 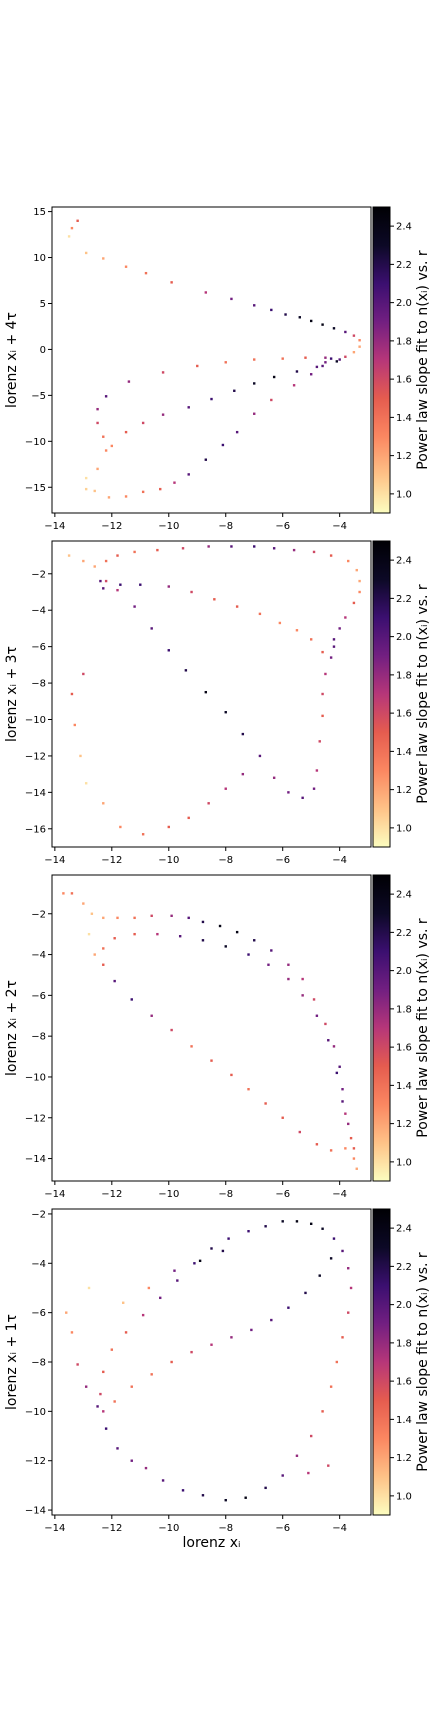 What do you see at coordinates (35, 1461) in the screenshot?
I see `y-tick-label: −12` at bounding box center [35, 1461].